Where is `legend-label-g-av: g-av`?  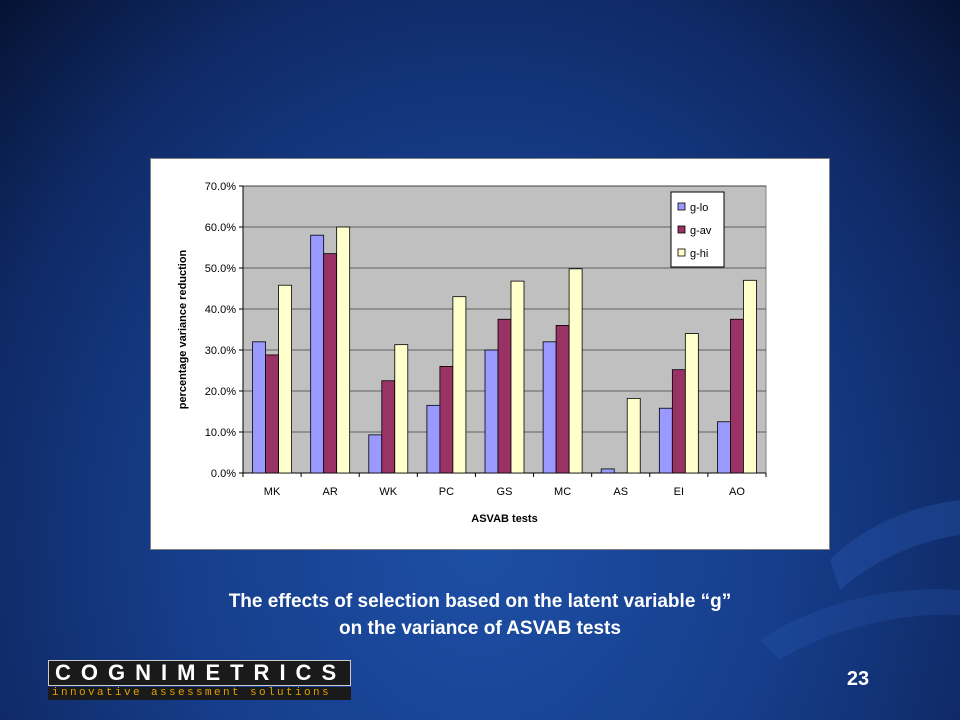 legend-label-g-av: g-av is located at coordinates (701, 231).